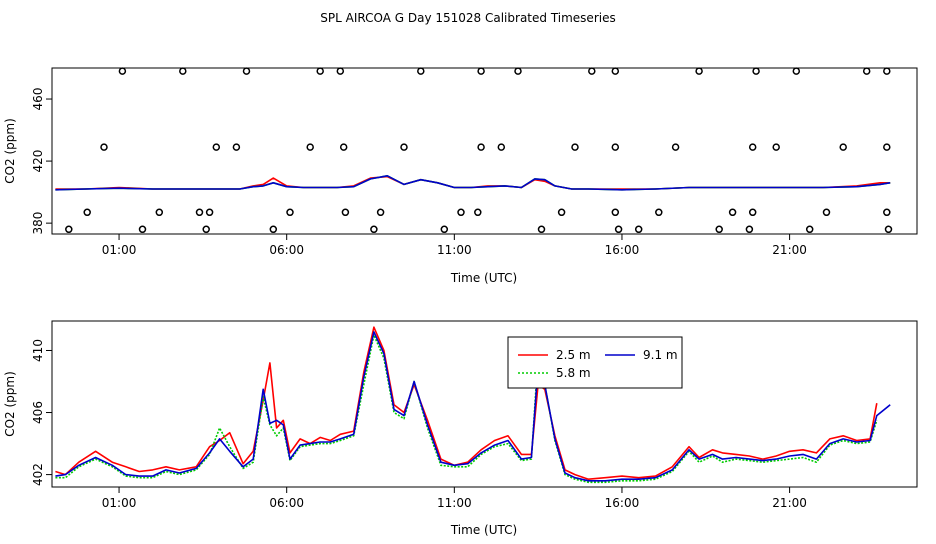 The image size is (936, 544). What do you see at coordinates (286, 250) in the screenshot?
I see `top-x-tick-label: 06:00` at bounding box center [286, 250].